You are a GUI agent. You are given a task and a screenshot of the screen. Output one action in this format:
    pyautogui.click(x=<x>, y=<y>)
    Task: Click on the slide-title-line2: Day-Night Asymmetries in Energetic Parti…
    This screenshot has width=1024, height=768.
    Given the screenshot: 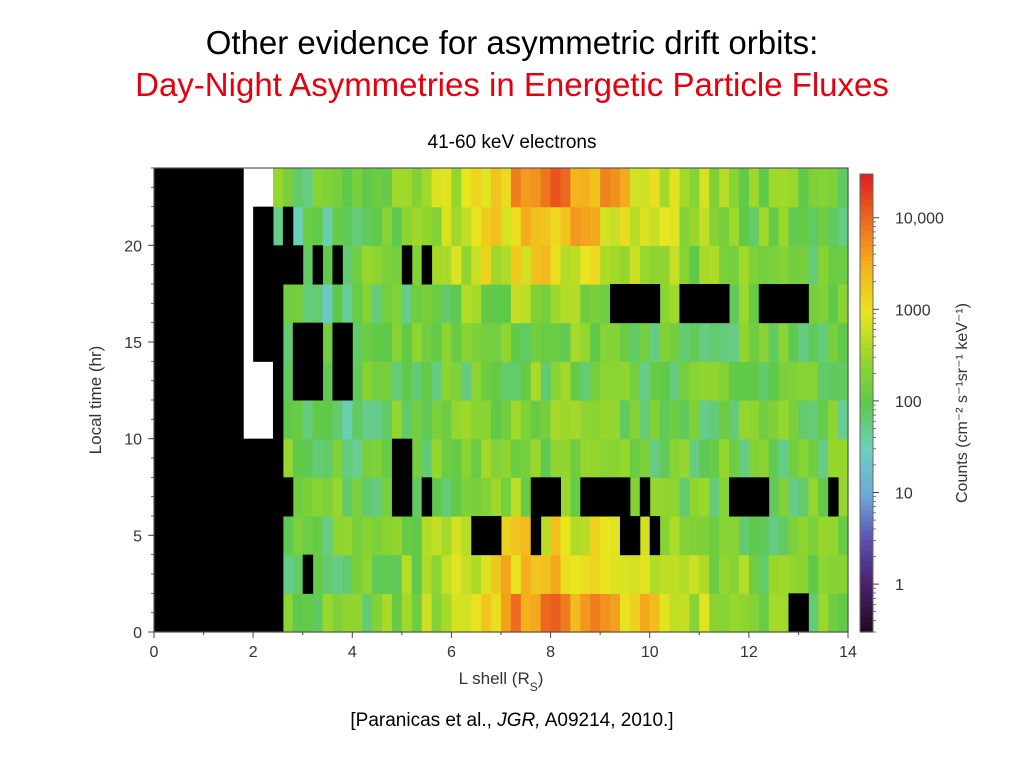 What is the action you would take?
    pyautogui.click(x=512, y=84)
    